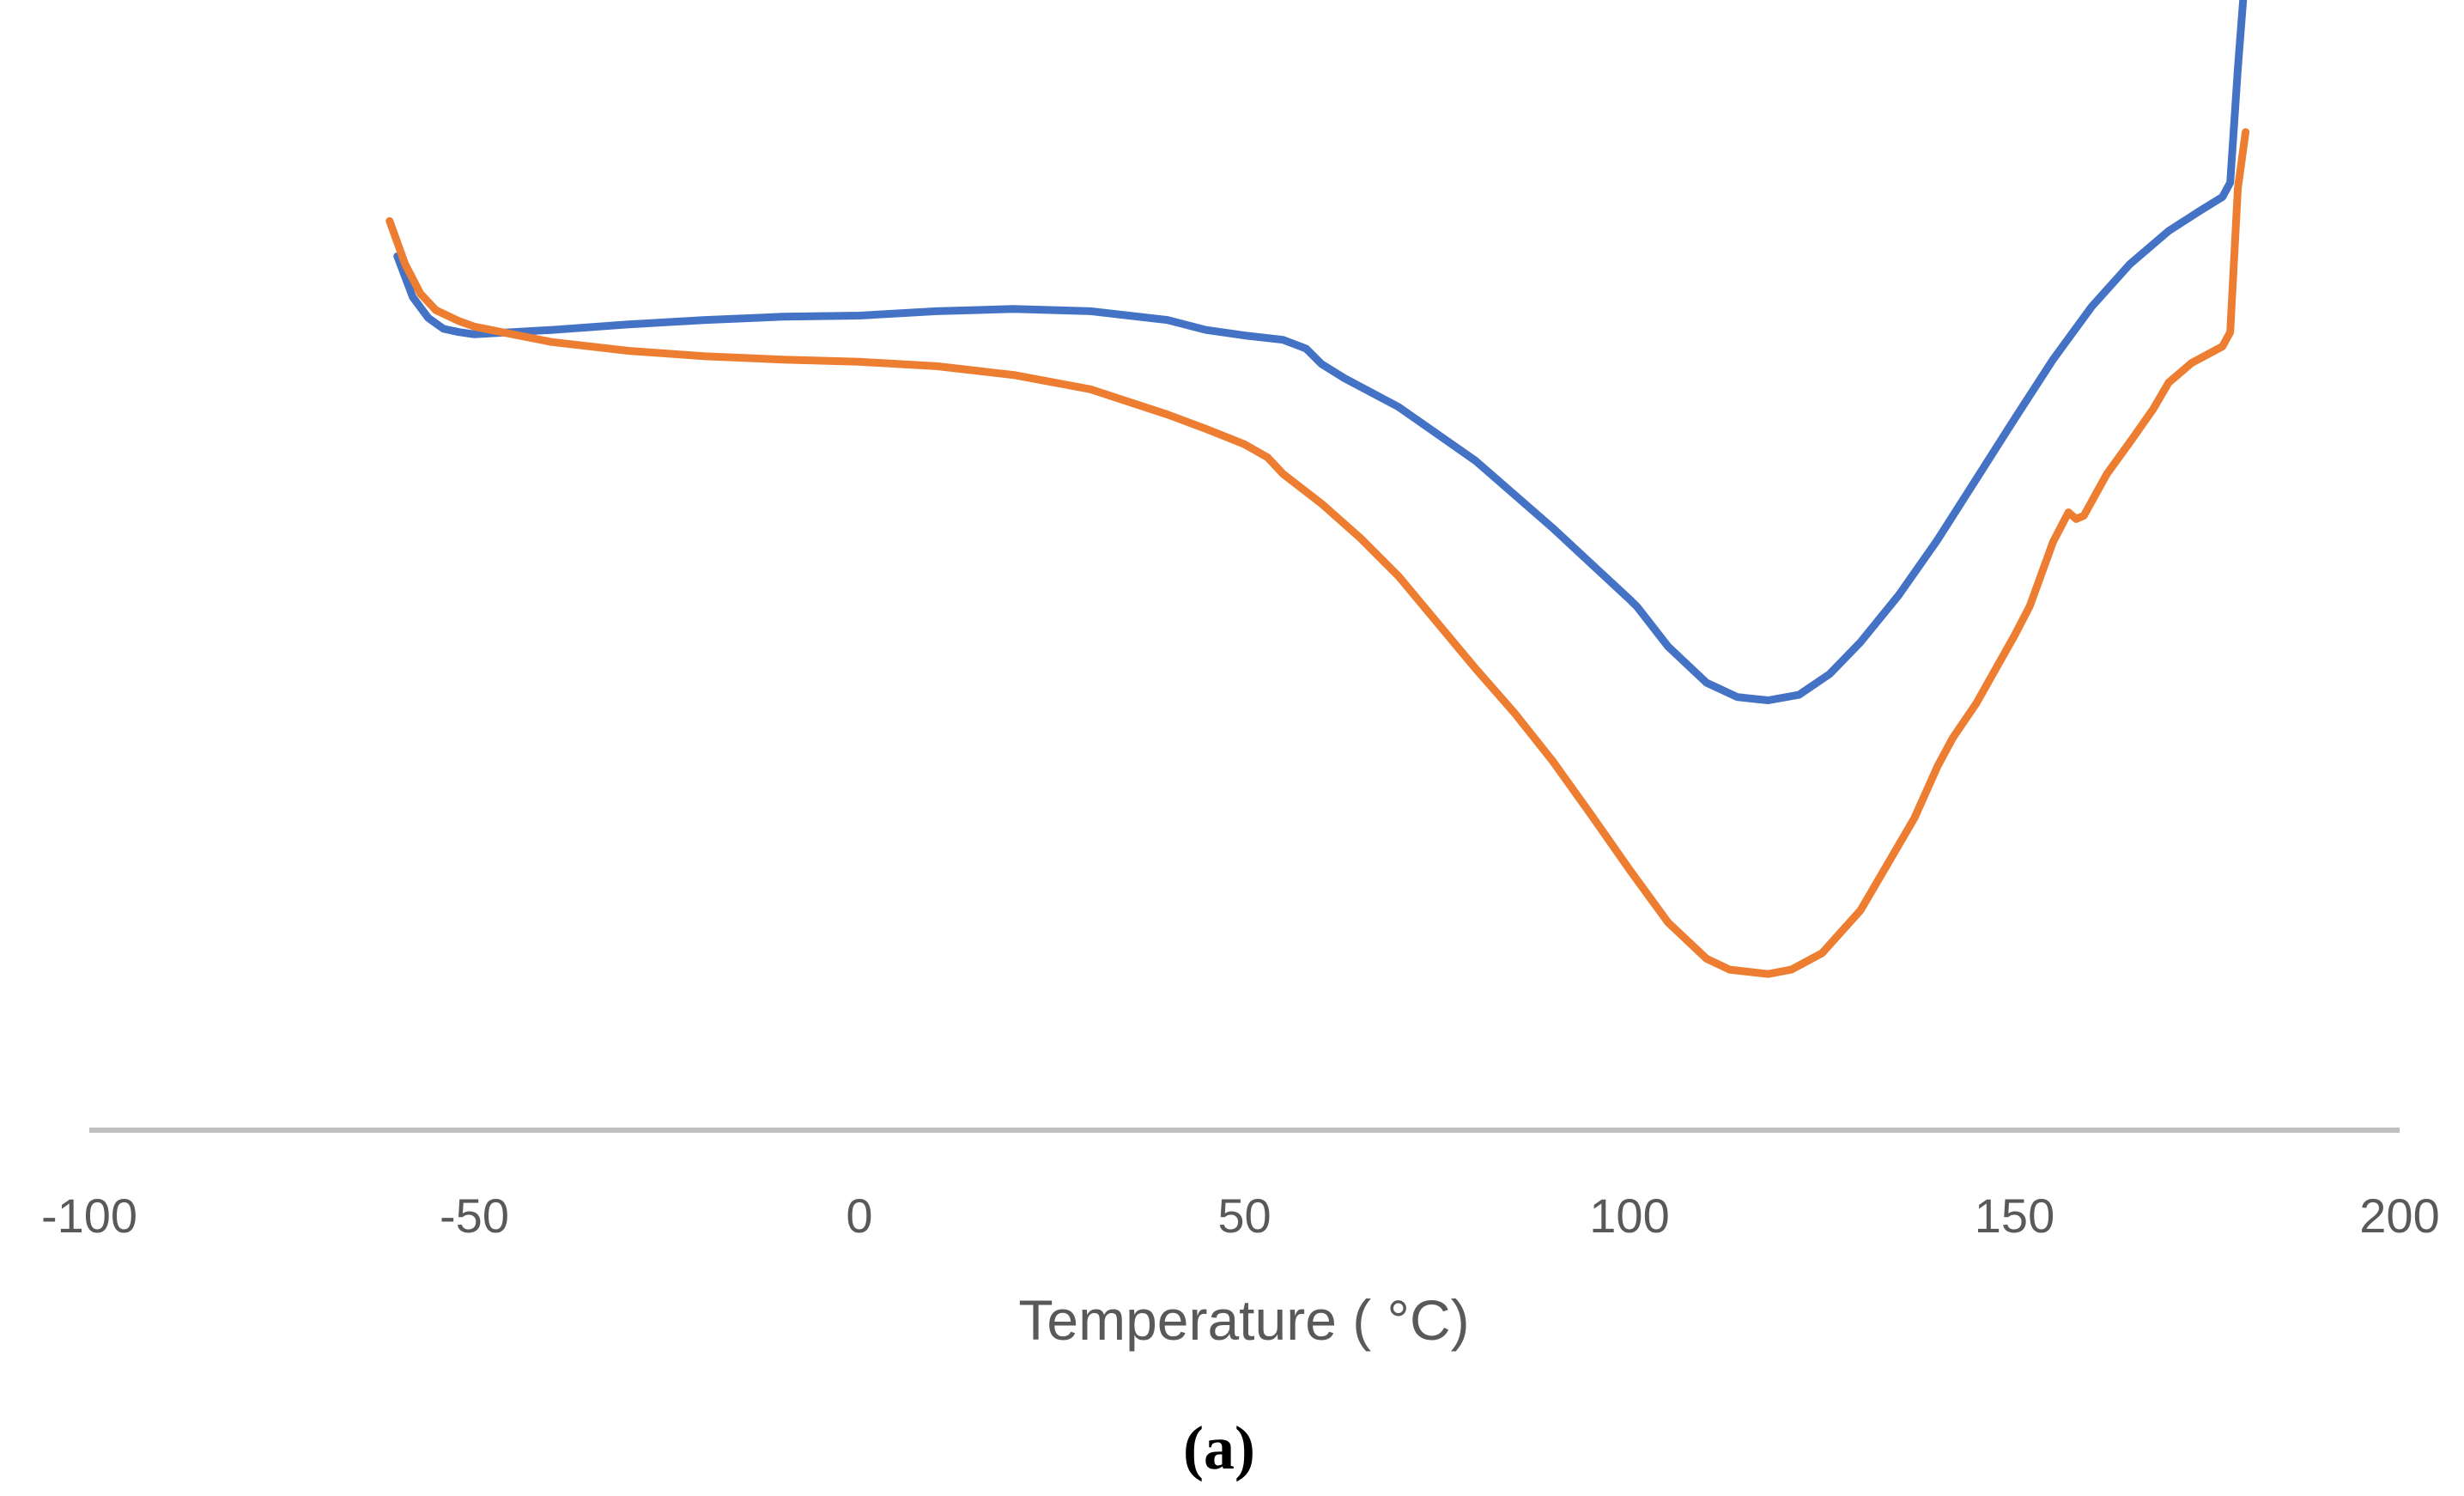  Describe the element at coordinates (1244, 1216) in the screenshot. I see `x-tick-label: 50` at that location.